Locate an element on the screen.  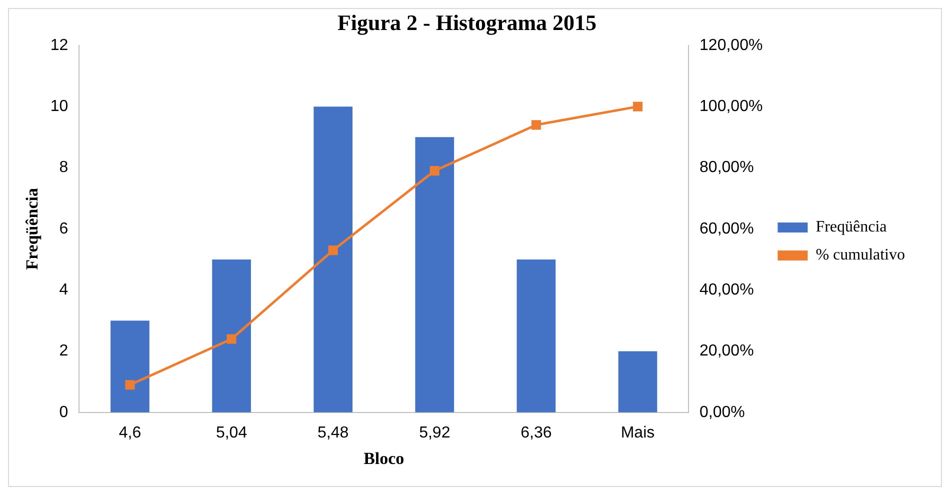
y-tick-label: 0 is located at coordinates (63, 412).